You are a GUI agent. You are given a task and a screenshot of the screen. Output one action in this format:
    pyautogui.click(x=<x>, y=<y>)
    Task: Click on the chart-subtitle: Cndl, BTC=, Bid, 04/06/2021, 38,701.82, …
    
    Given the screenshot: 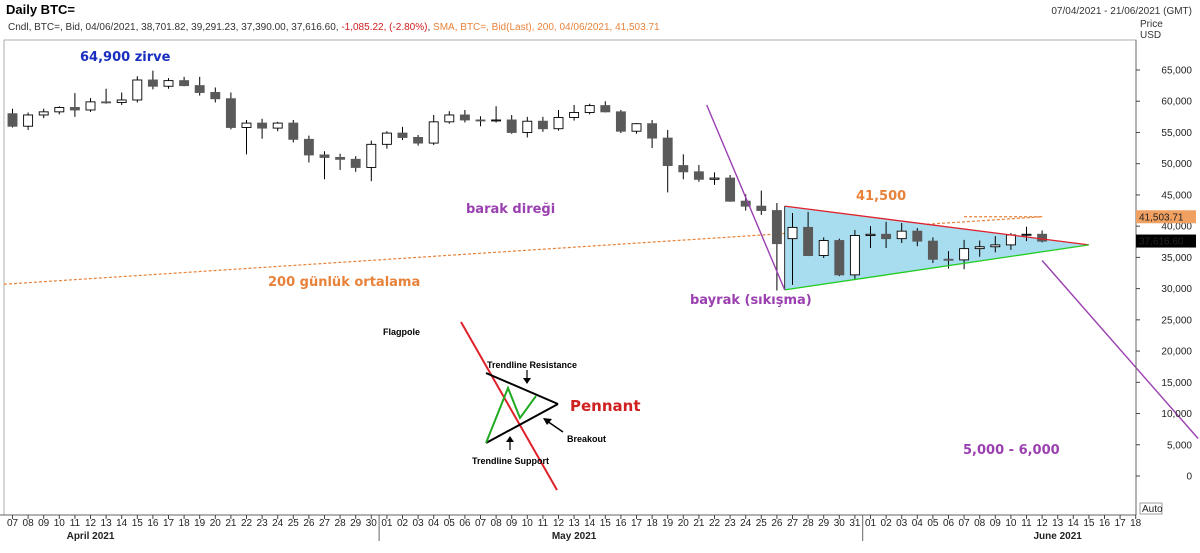 What is the action you would take?
    pyautogui.click(x=334, y=27)
    